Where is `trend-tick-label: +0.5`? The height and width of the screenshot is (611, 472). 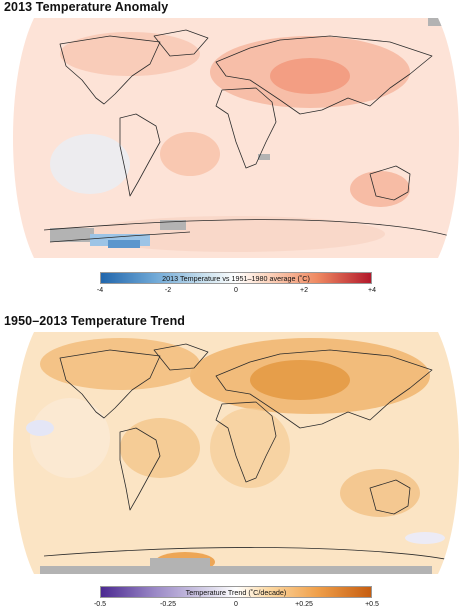 trend-tick-label: +0.5 is located at coordinates (372, 604).